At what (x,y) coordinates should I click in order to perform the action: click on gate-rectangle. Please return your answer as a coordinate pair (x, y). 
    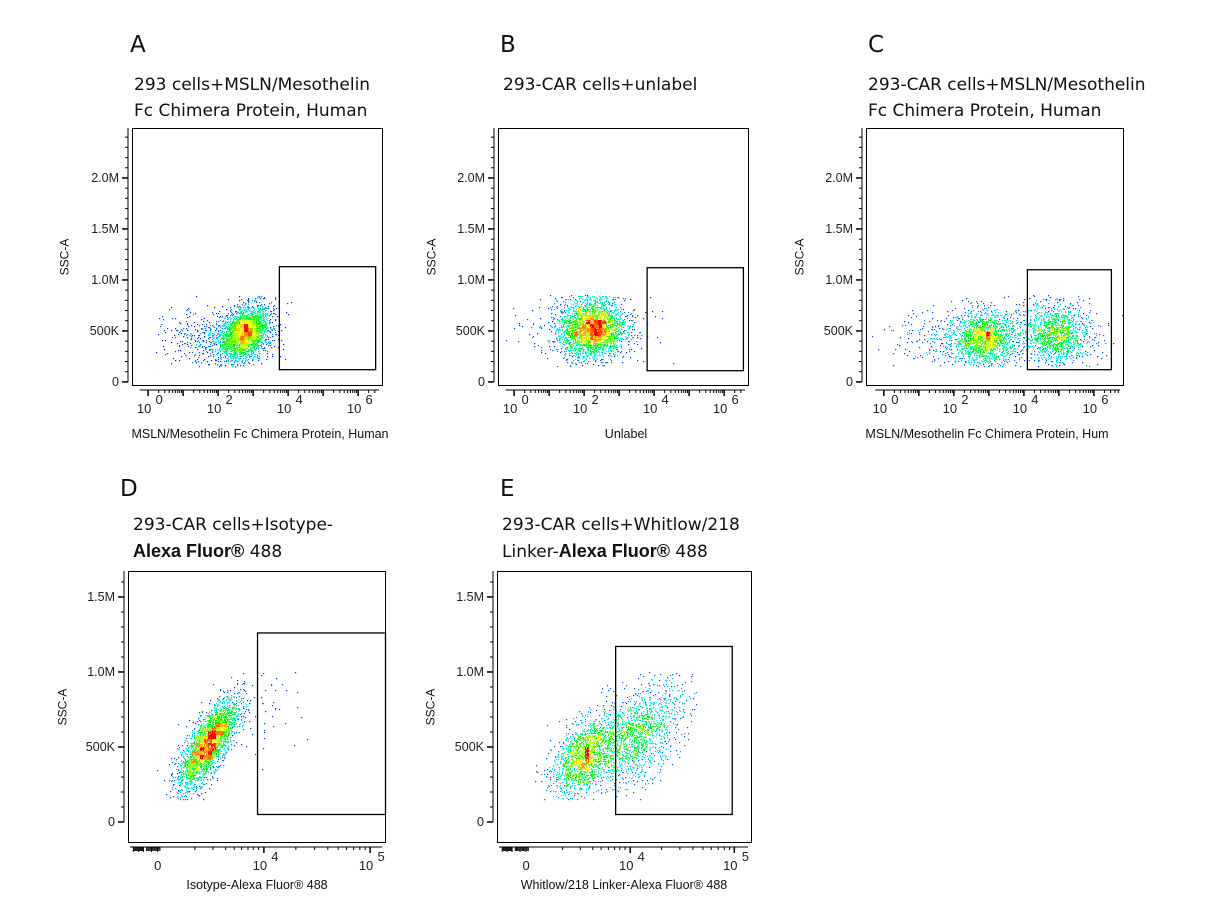
    Looking at the image, I should click on (327, 318).